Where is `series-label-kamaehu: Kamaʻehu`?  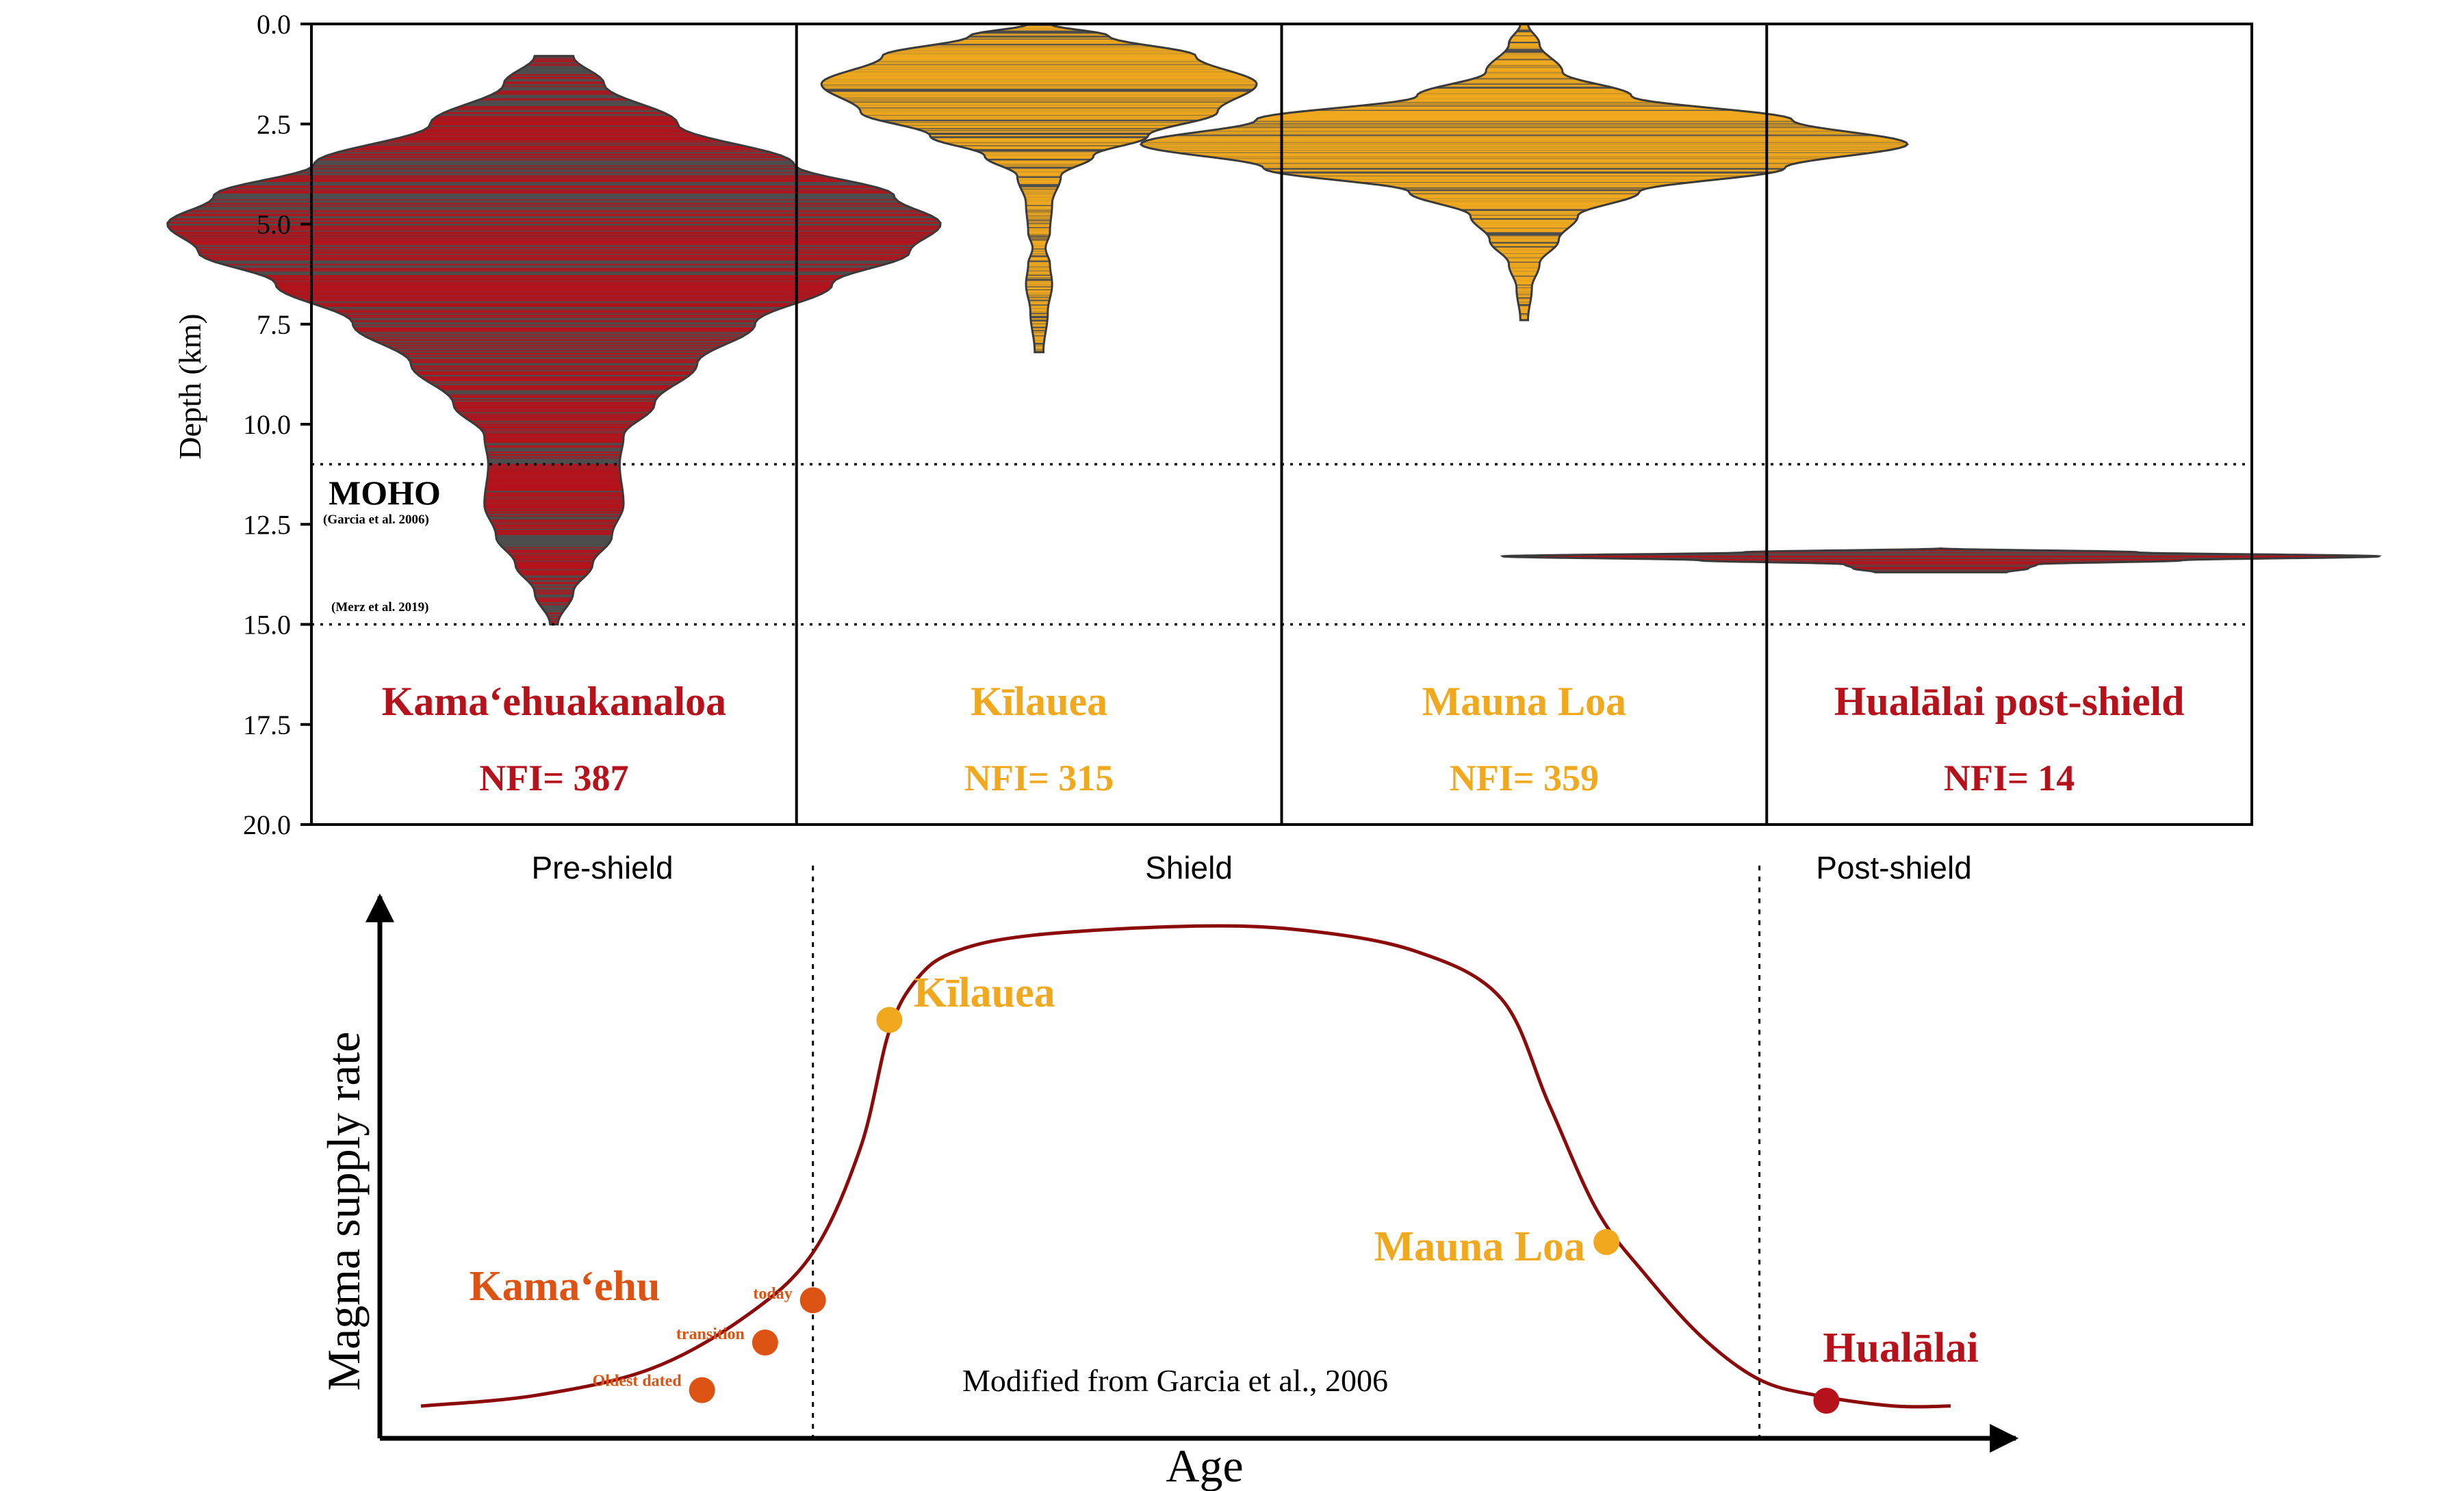
series-label-kamaehu: Kamaʻehu is located at coordinates (565, 1286).